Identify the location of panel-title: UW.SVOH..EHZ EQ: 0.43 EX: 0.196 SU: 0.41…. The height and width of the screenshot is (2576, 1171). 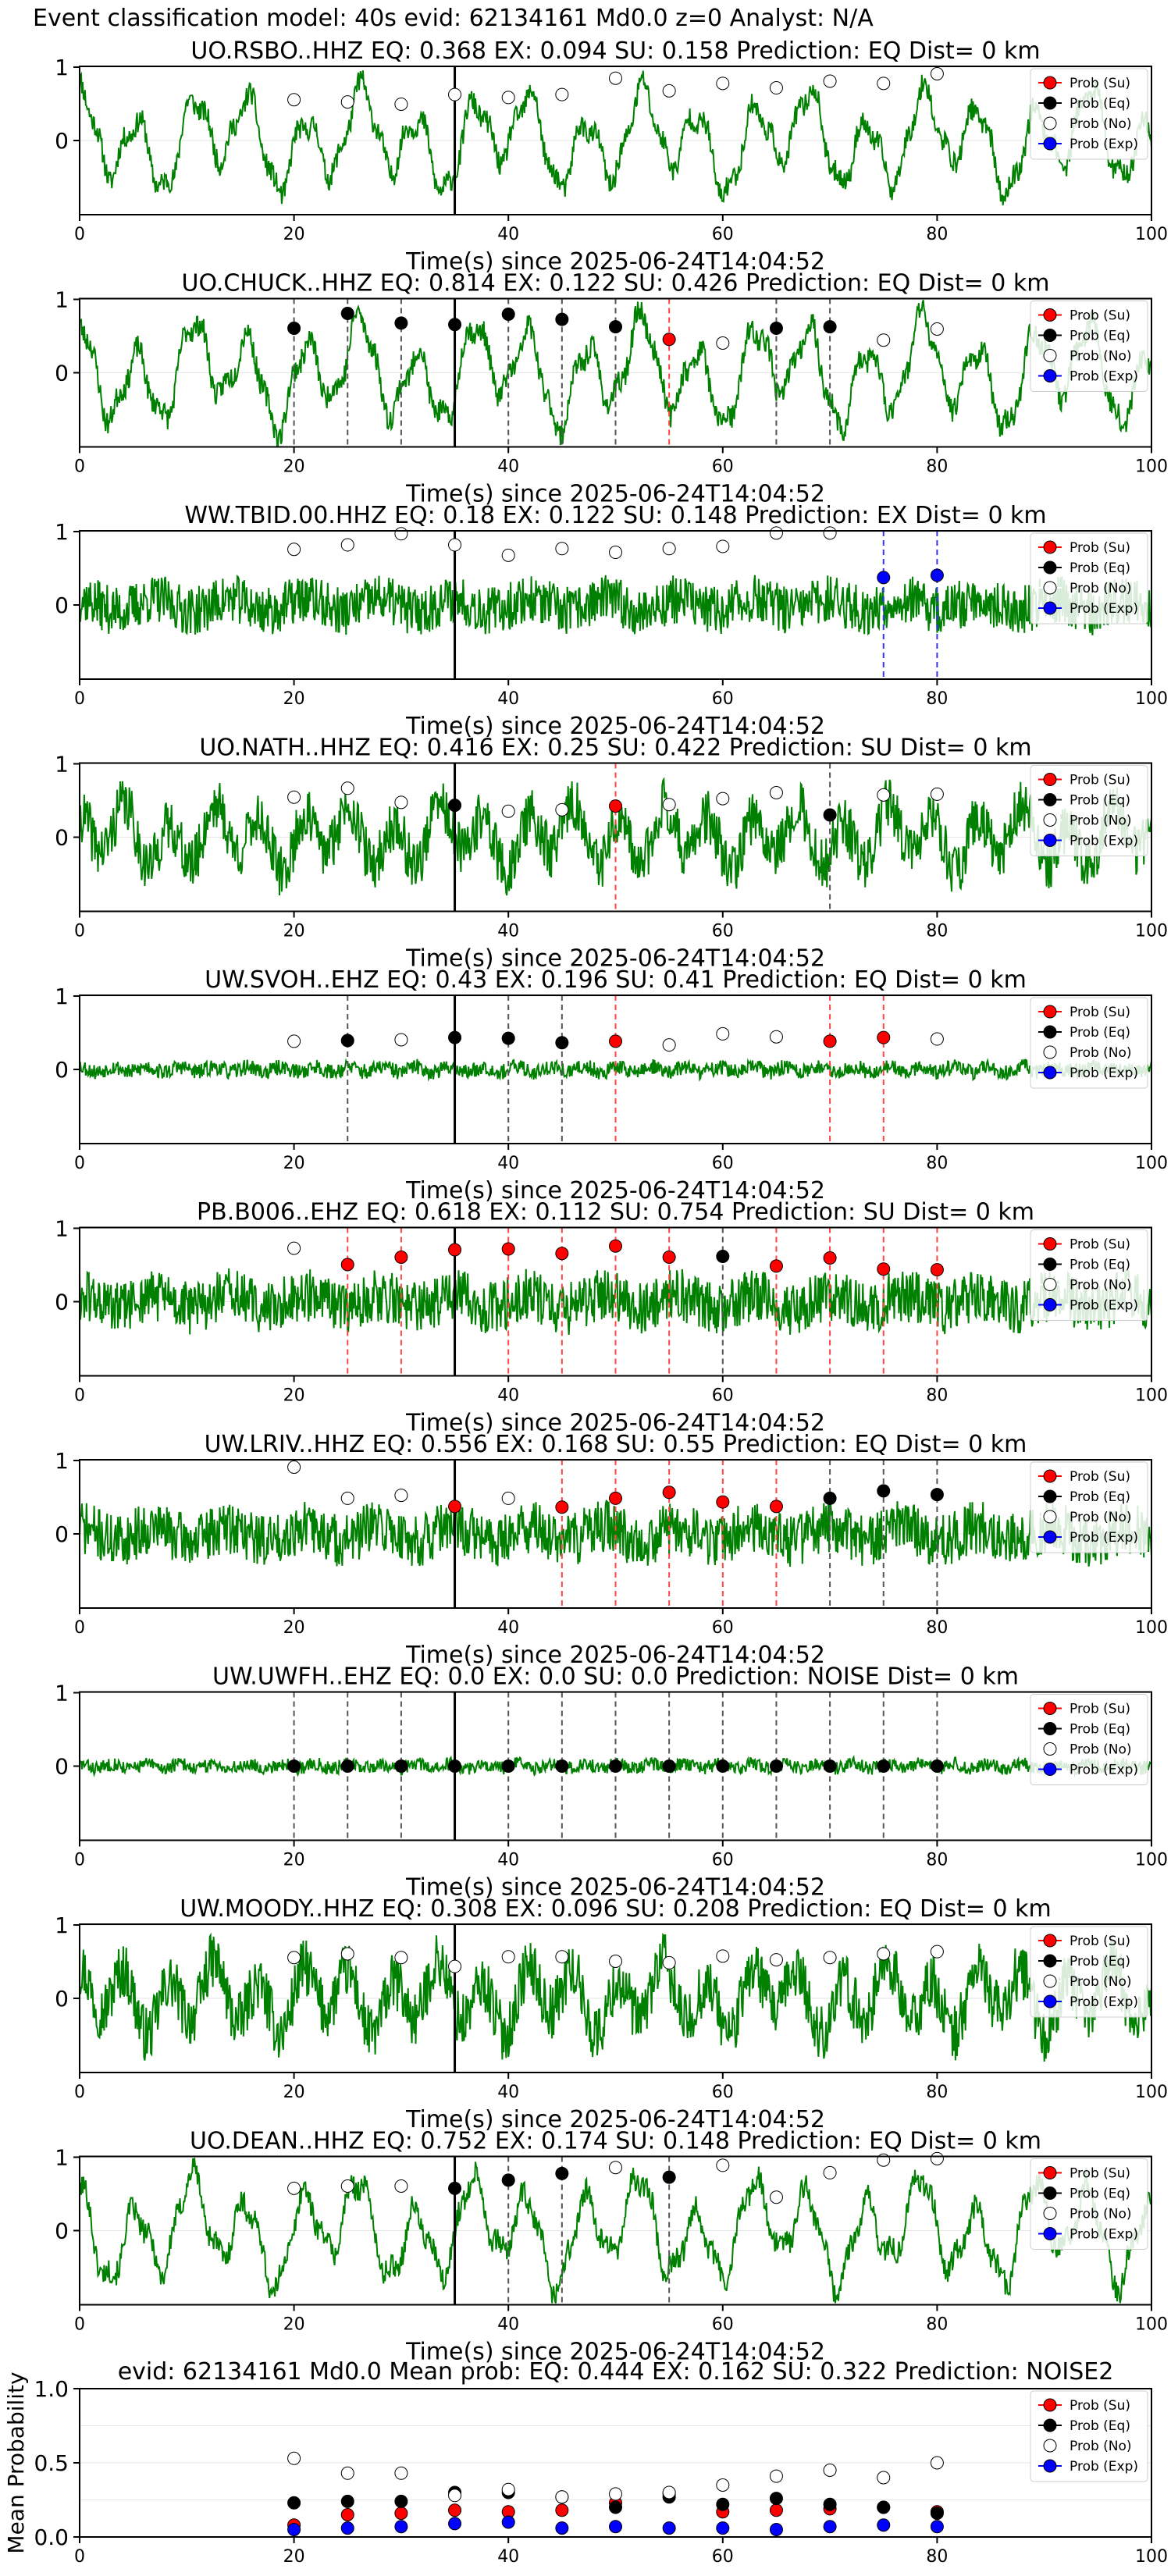
(616, 980).